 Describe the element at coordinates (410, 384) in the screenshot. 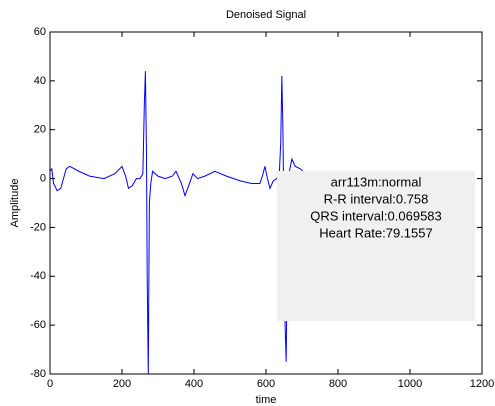

I see `x-tick-label: 1000` at that location.